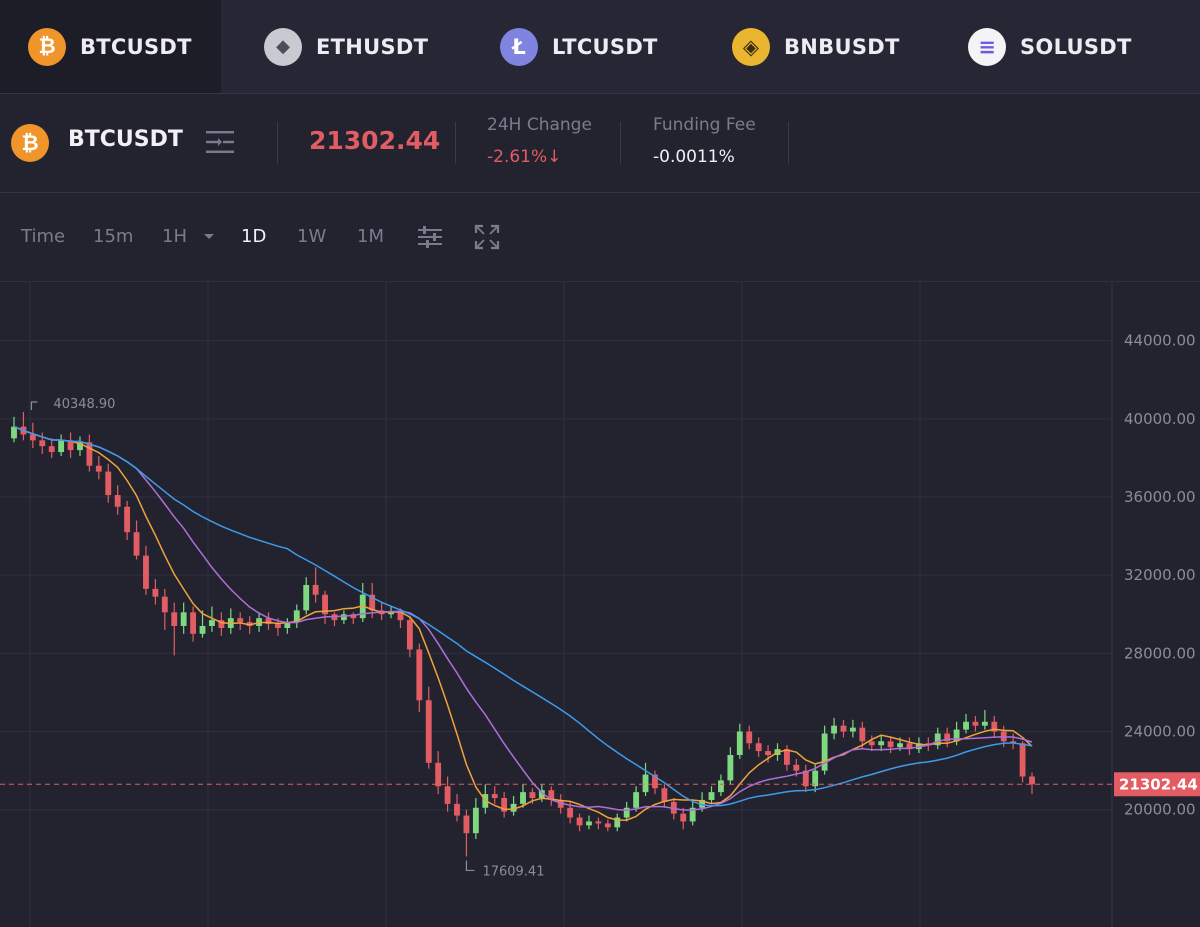 This screenshot has height=927, width=1200. I want to click on current-price-tag-label: 21302.44, so click(1158, 784).